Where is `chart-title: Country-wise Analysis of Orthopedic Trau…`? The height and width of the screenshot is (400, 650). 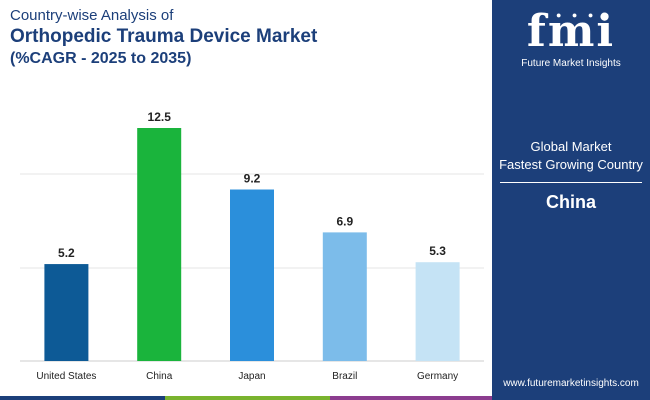 chart-title: Country-wise Analysis of Orthopedic Trau… is located at coordinates (163, 38).